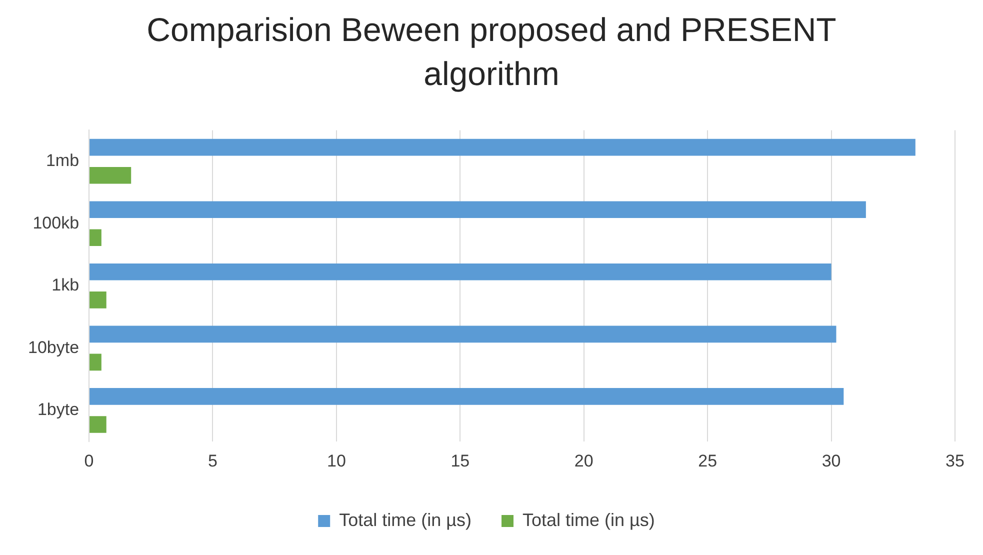 The height and width of the screenshot is (555, 983). What do you see at coordinates (492, 52) in the screenshot?
I see `chart-title: Comparision Beween proposed and PRESENT algorithm` at bounding box center [492, 52].